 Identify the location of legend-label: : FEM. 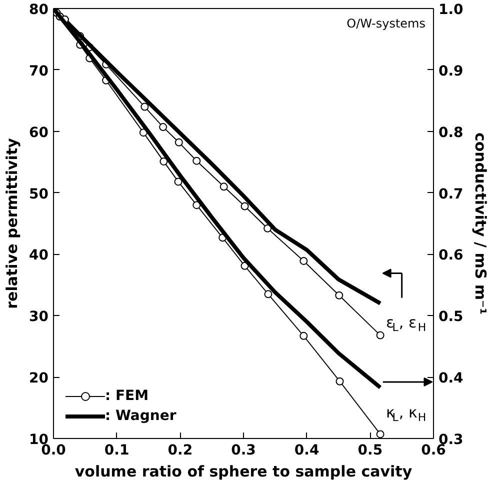
(127, 396).